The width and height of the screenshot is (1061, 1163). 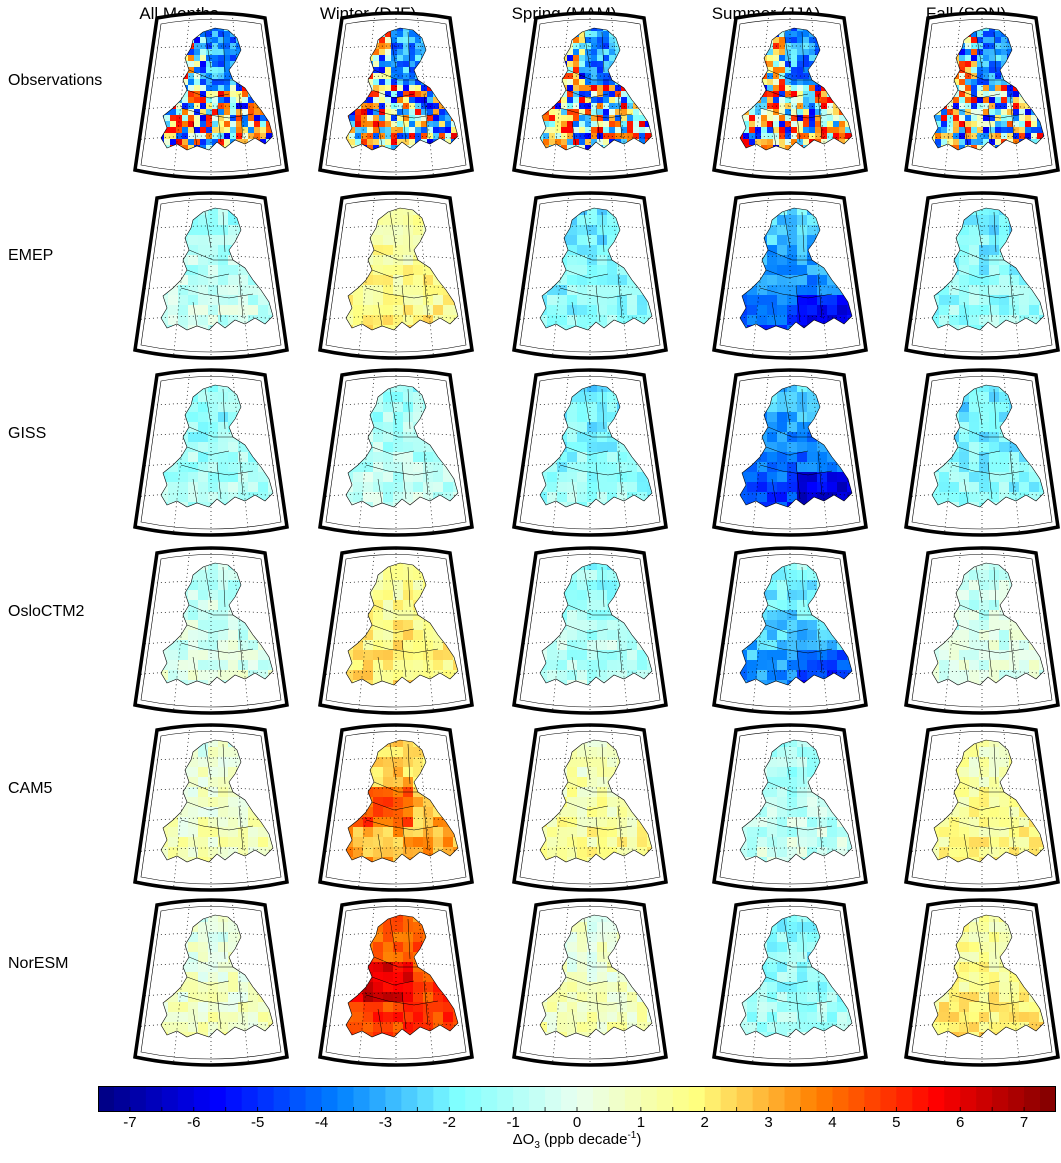 What do you see at coordinates (30, 788) in the screenshot?
I see `row-label: CAM5` at bounding box center [30, 788].